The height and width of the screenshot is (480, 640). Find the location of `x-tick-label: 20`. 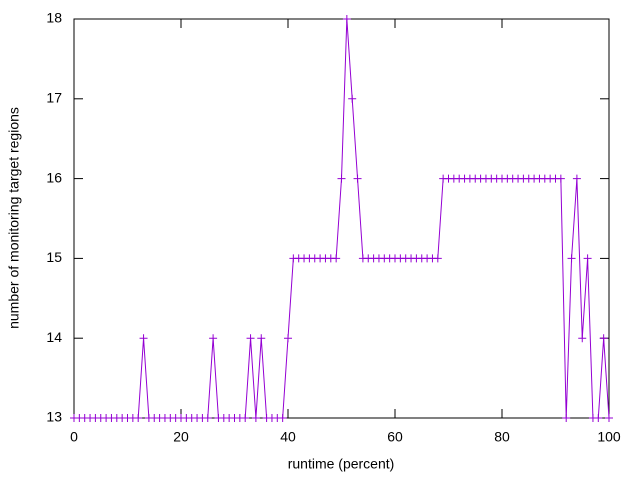

x-tick-label: 20 is located at coordinates (181, 437).